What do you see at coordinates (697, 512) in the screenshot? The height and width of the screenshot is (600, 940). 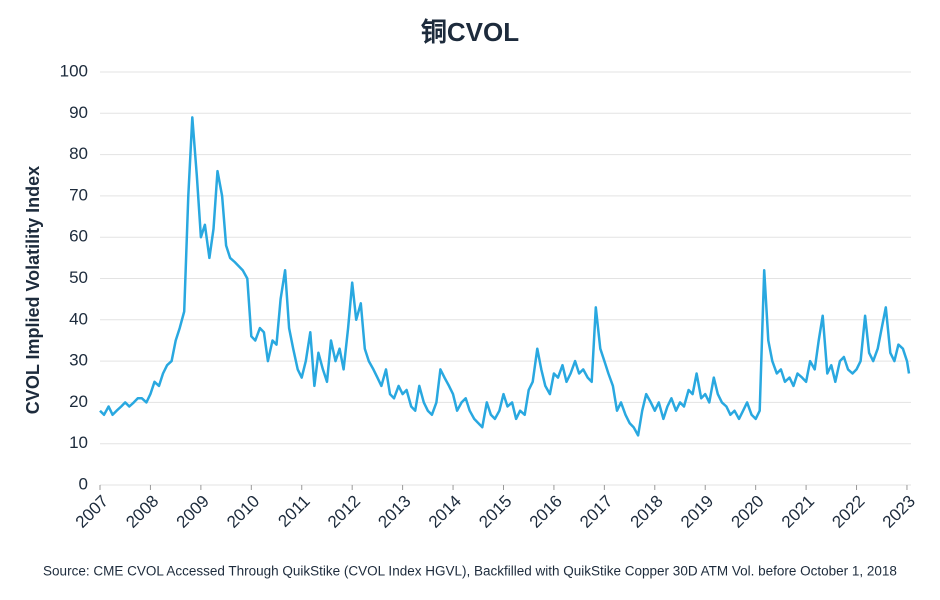 I see `x-tick-label: 2019` at bounding box center [697, 512].